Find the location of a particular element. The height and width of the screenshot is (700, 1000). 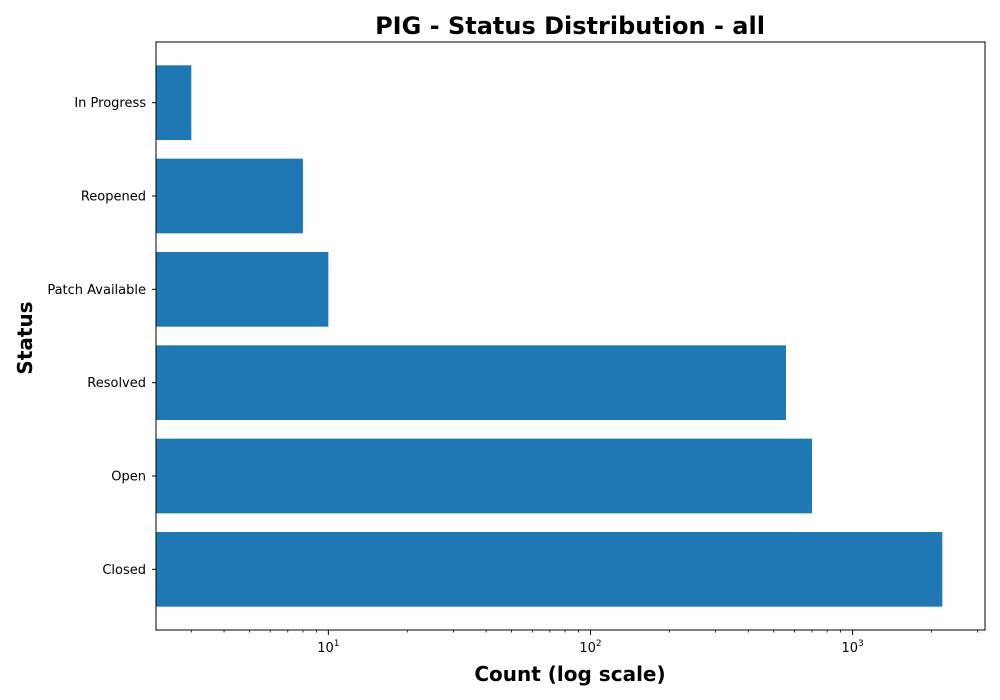

y-tick-label: Patch Available is located at coordinates (96, 290).